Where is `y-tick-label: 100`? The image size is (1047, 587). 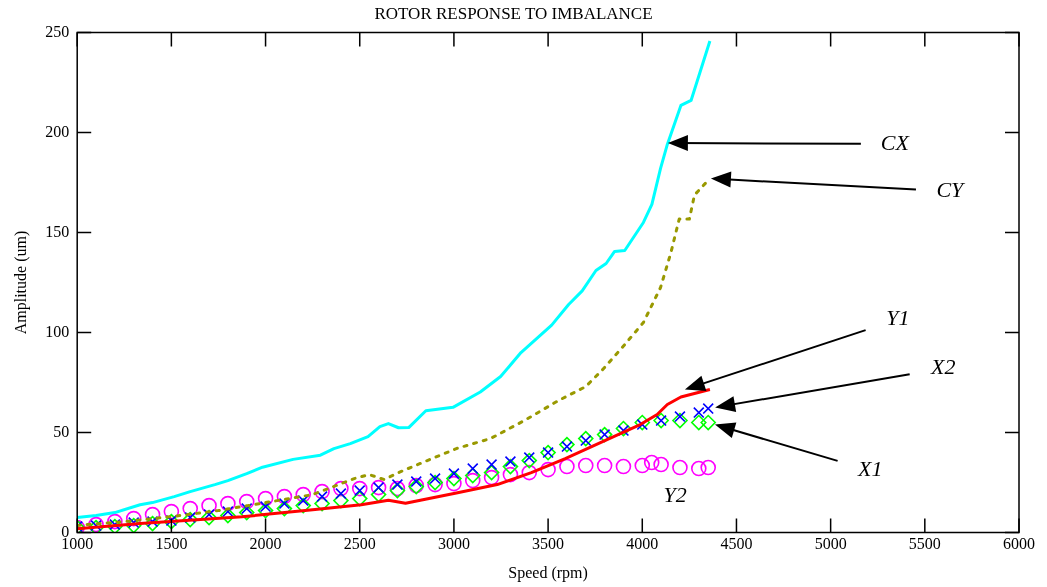 y-tick-label: 100 is located at coordinates (57, 331).